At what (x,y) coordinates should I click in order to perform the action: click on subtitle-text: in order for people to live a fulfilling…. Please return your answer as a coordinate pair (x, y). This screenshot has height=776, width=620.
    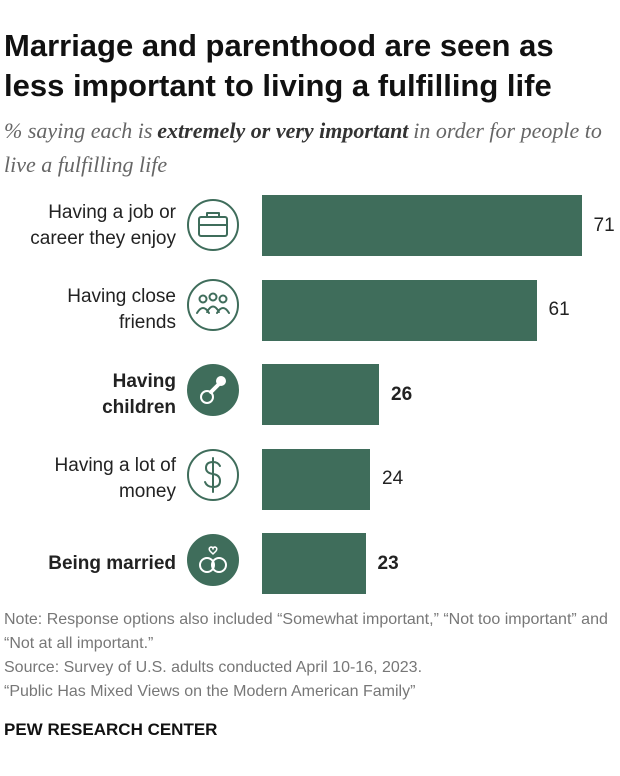
    Looking at the image, I should click on (303, 147).